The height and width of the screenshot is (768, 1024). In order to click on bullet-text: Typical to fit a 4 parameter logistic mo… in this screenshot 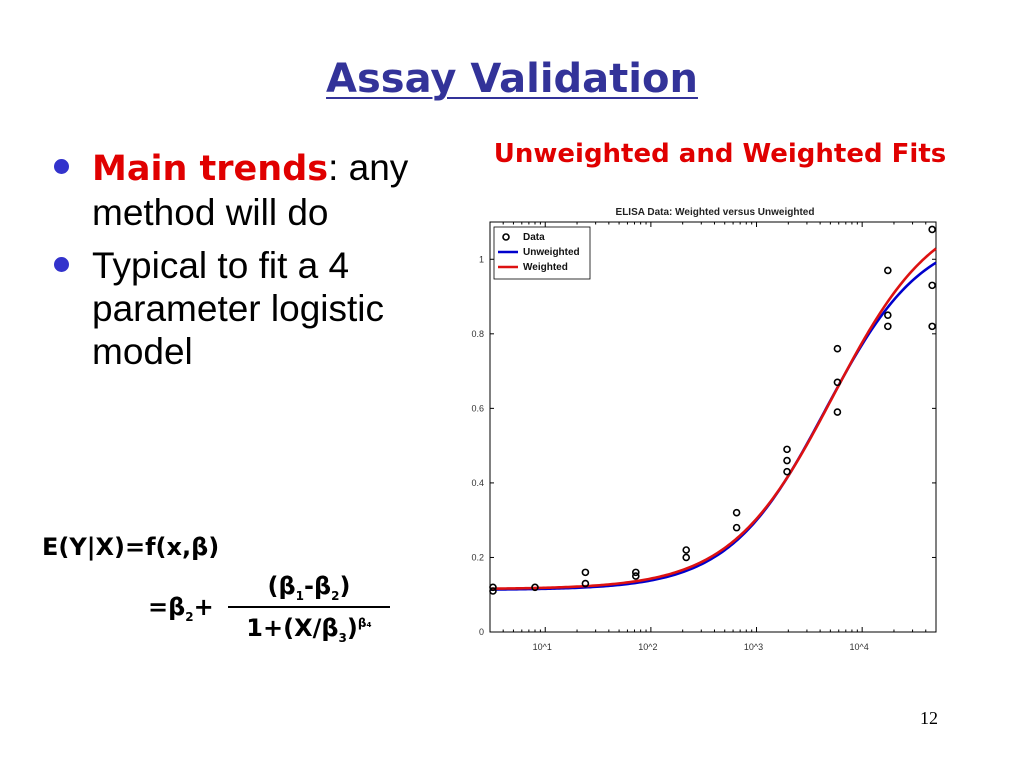, I will do `click(238, 308)`.